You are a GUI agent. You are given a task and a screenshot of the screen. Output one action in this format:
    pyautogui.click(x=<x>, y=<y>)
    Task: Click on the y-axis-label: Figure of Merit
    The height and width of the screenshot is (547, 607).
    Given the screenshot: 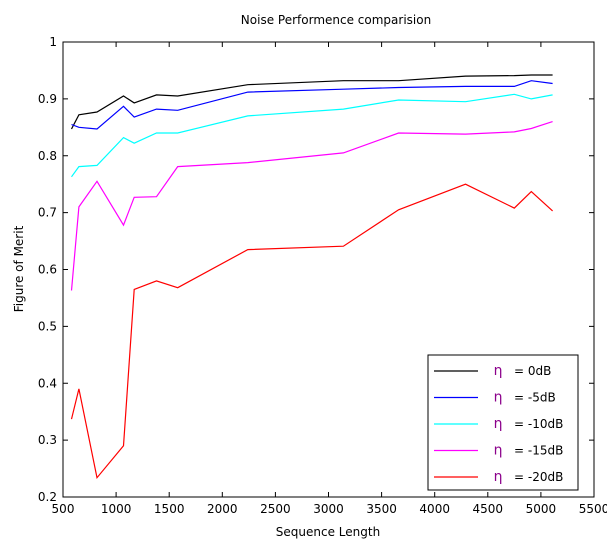 What is the action you would take?
    pyautogui.click(x=19, y=268)
    